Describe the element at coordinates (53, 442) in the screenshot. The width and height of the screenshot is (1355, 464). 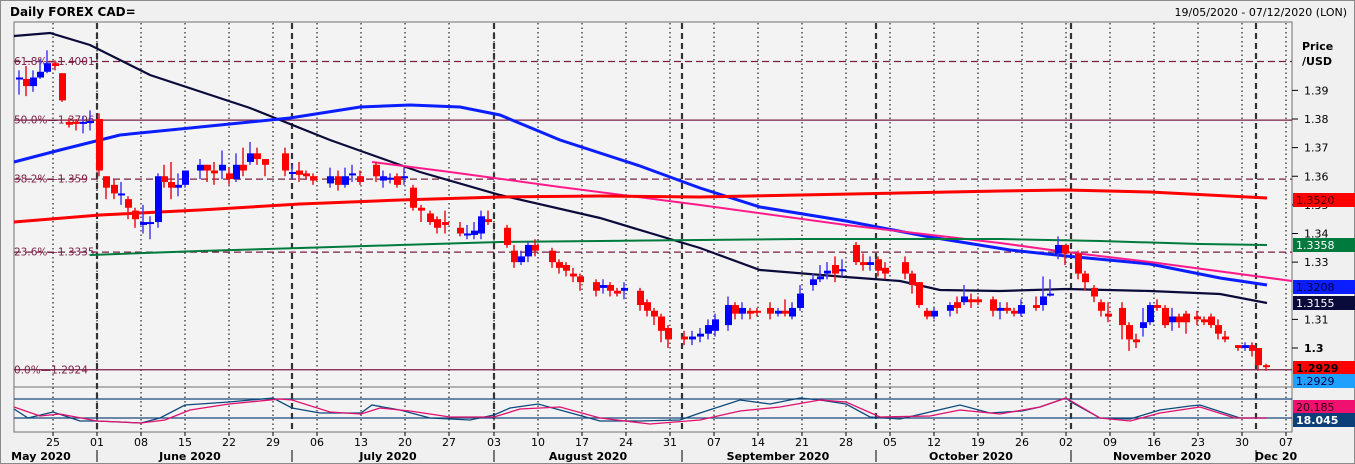
I see `svg-text: 25` at that location.